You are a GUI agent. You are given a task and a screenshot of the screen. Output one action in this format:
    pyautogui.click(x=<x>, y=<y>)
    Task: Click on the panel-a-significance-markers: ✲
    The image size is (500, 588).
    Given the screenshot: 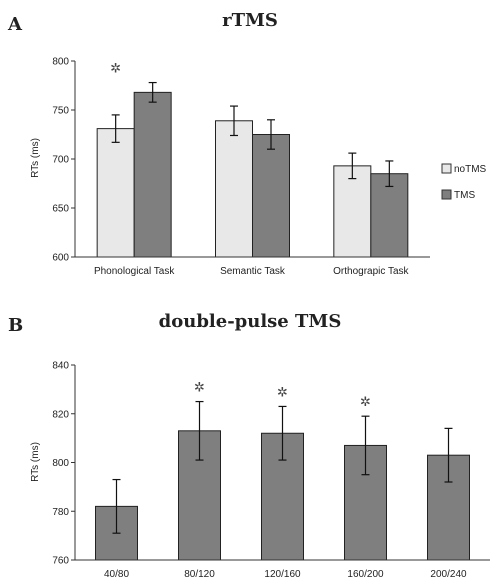 What is the action you would take?
    pyautogui.click(x=115, y=69)
    